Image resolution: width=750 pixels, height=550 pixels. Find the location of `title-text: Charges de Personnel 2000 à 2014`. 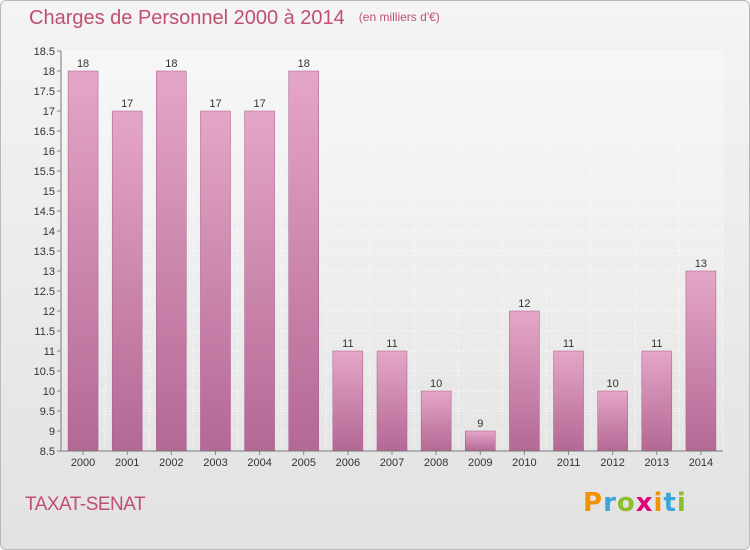

title-text: Charges de Personnel 2000 à 2014 is located at coordinates (187, 18).